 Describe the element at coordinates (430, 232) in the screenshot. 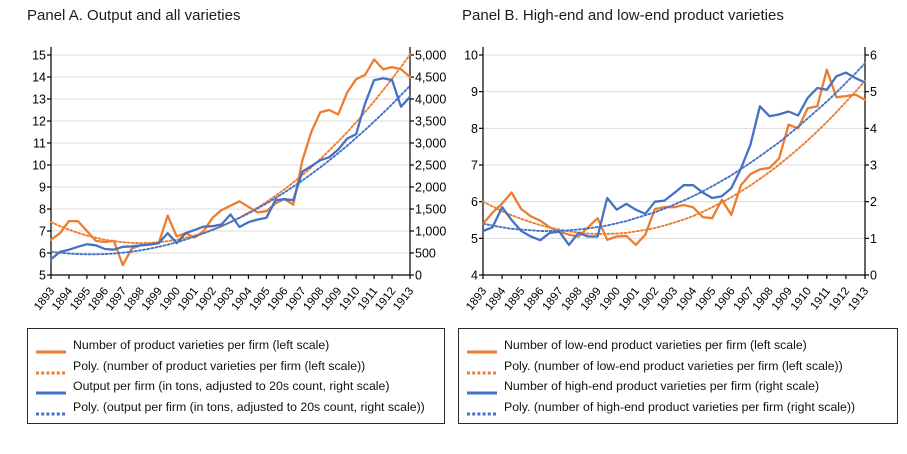

I see `right-axis-tick-label: 1,000` at that location.